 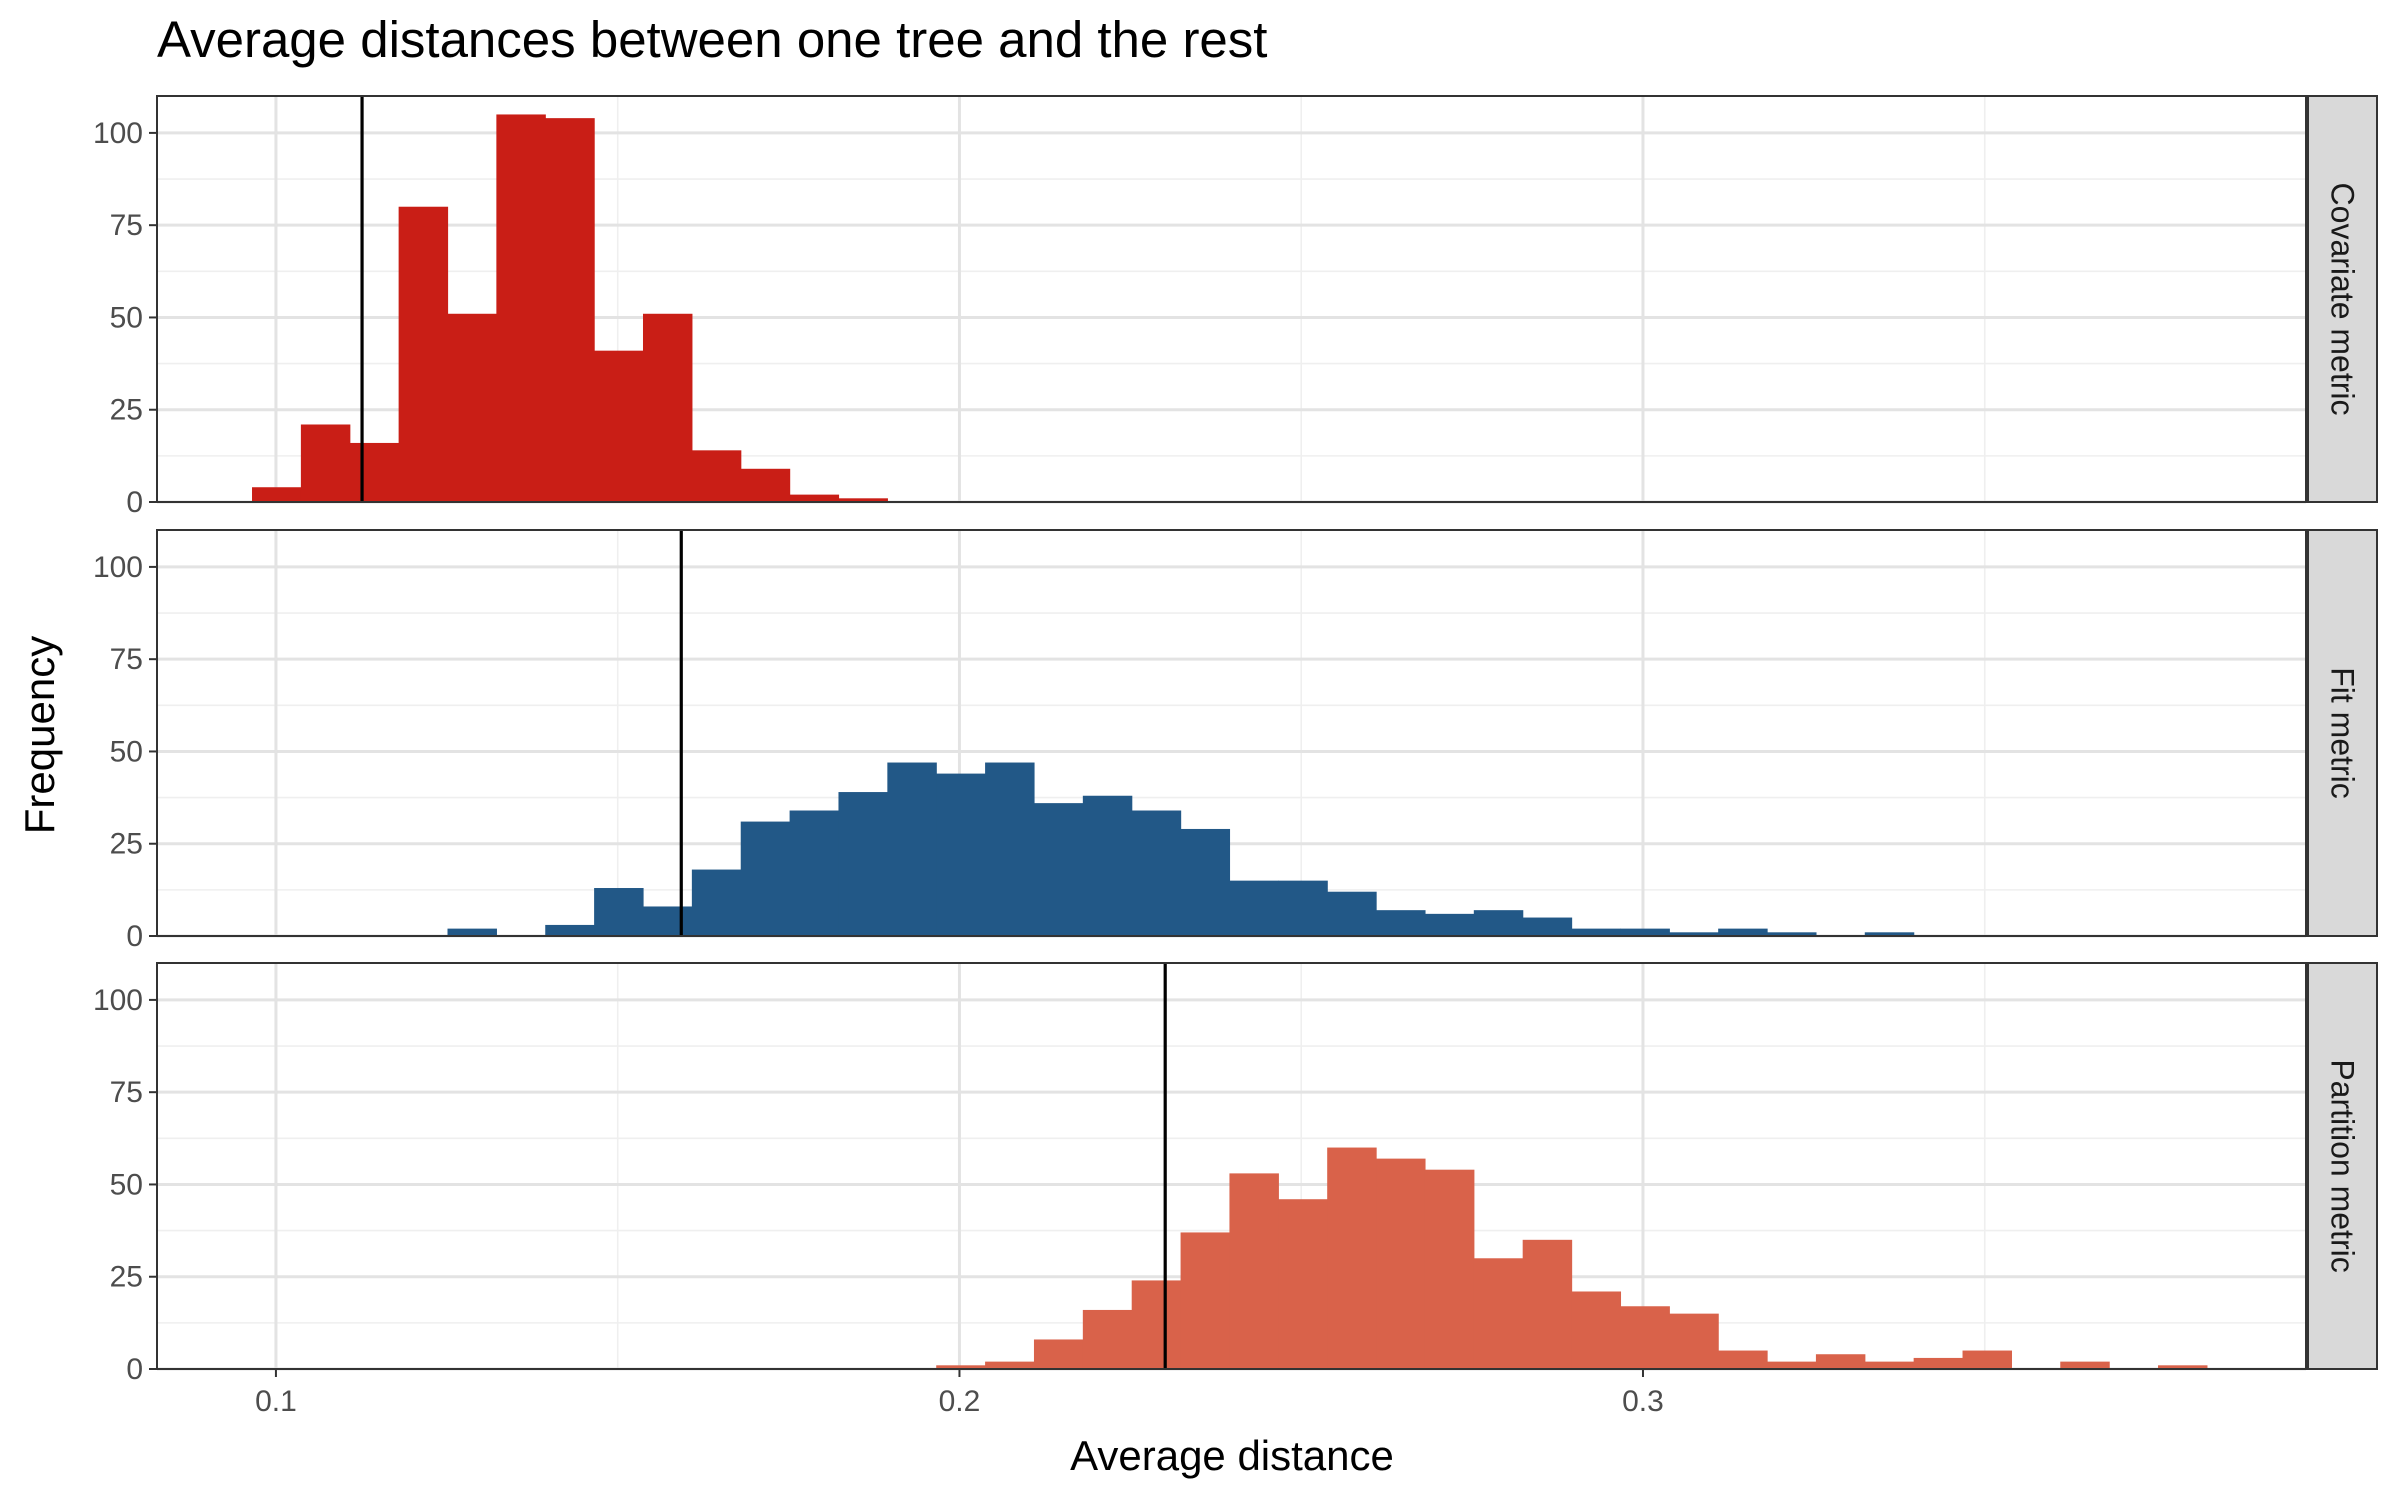 I want to click on x-tick-label: 0.2, so click(x=960, y=1401).